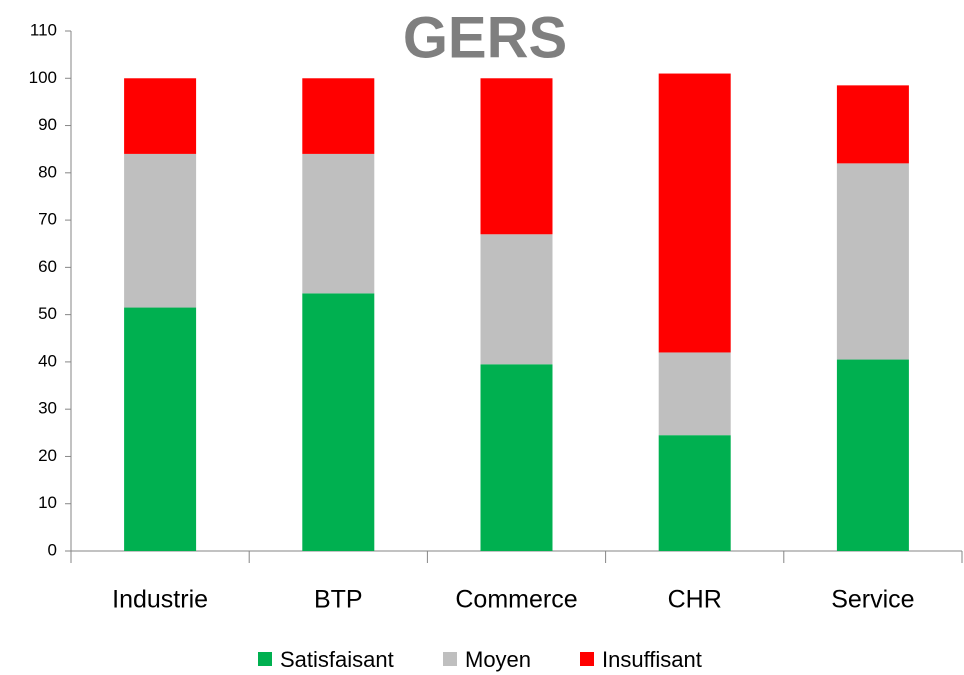 The image size is (964, 675). I want to click on x-tick-label: Industrie, so click(160, 600).